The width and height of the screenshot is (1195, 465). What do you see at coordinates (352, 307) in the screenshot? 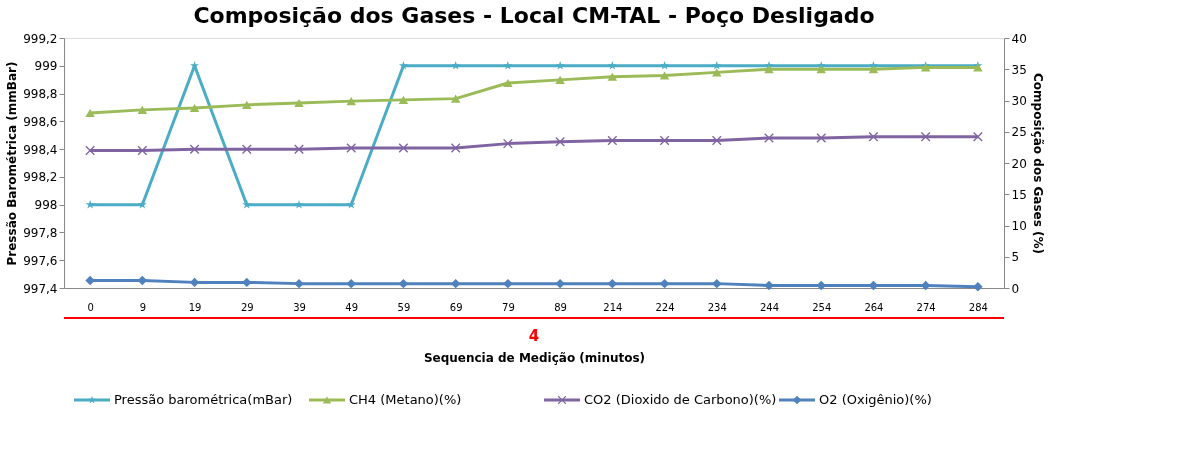
I see `x-tick-label: 49` at bounding box center [352, 307].